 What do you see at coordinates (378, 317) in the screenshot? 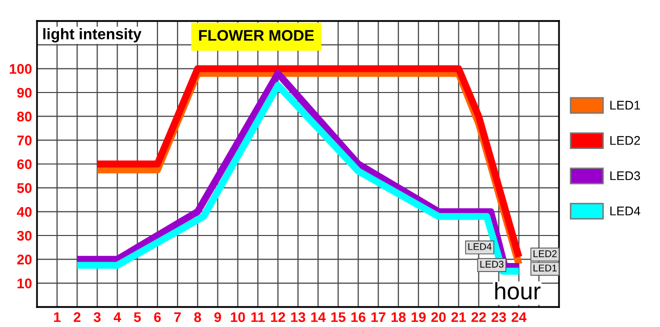
I see `x-tick-label: 17` at bounding box center [378, 317].